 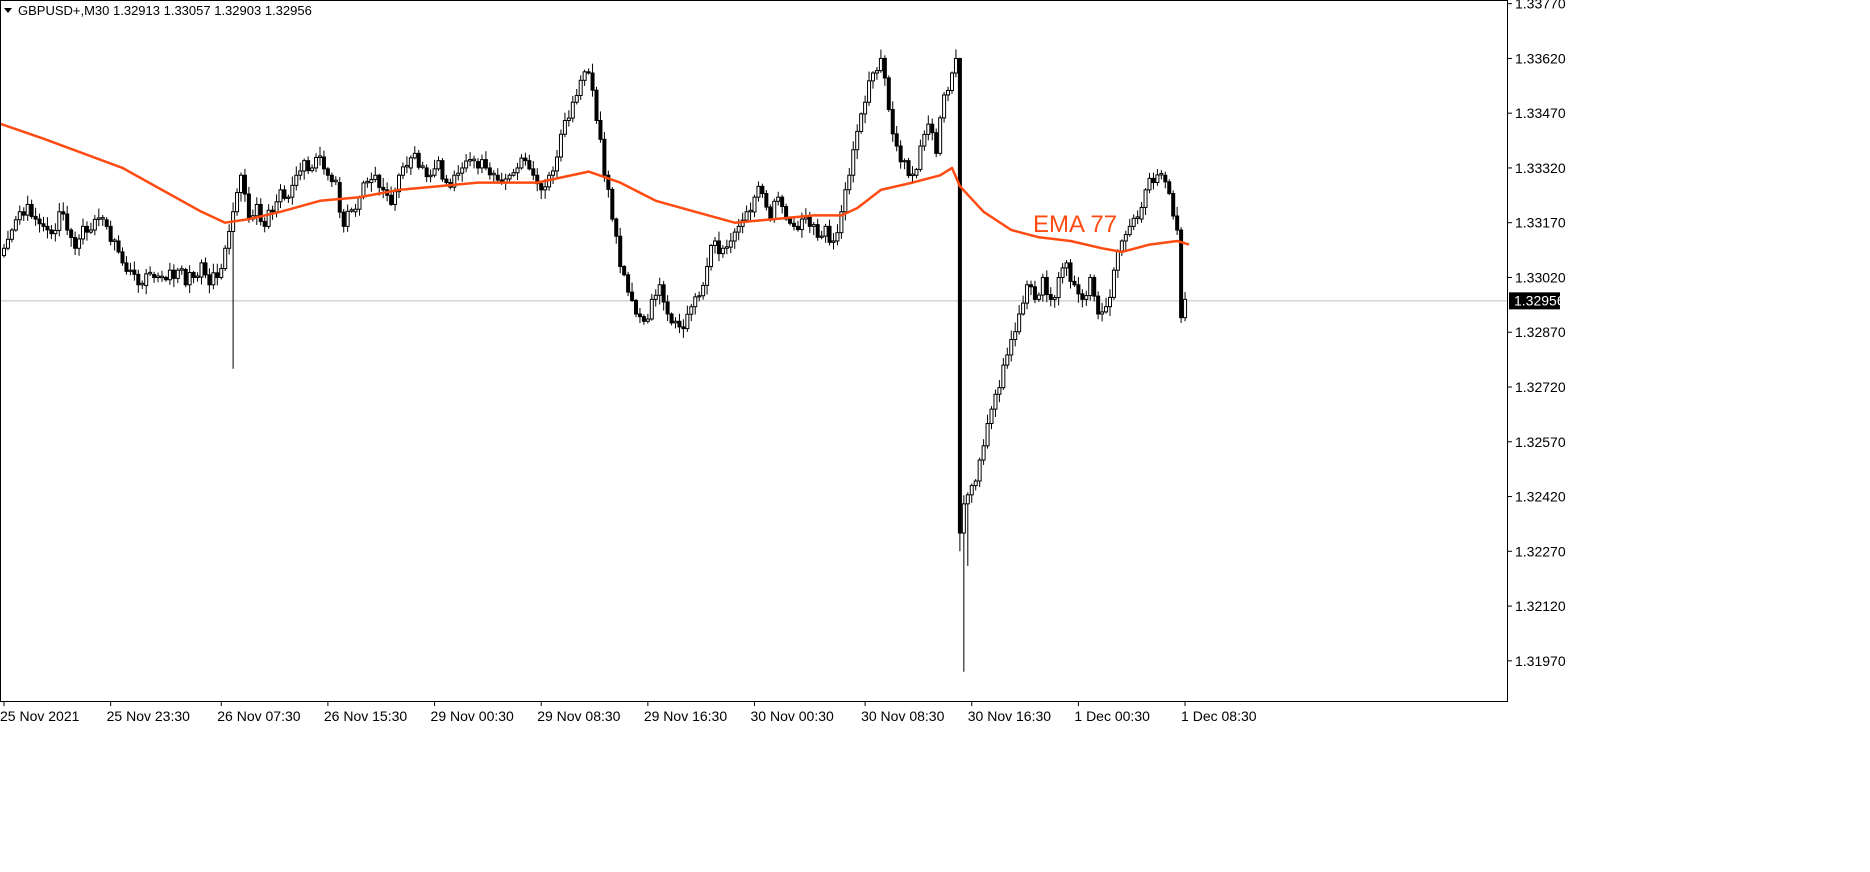 What do you see at coordinates (1219, 716) in the screenshot?
I see `x-tick-label: 1 Dec 08:30` at bounding box center [1219, 716].